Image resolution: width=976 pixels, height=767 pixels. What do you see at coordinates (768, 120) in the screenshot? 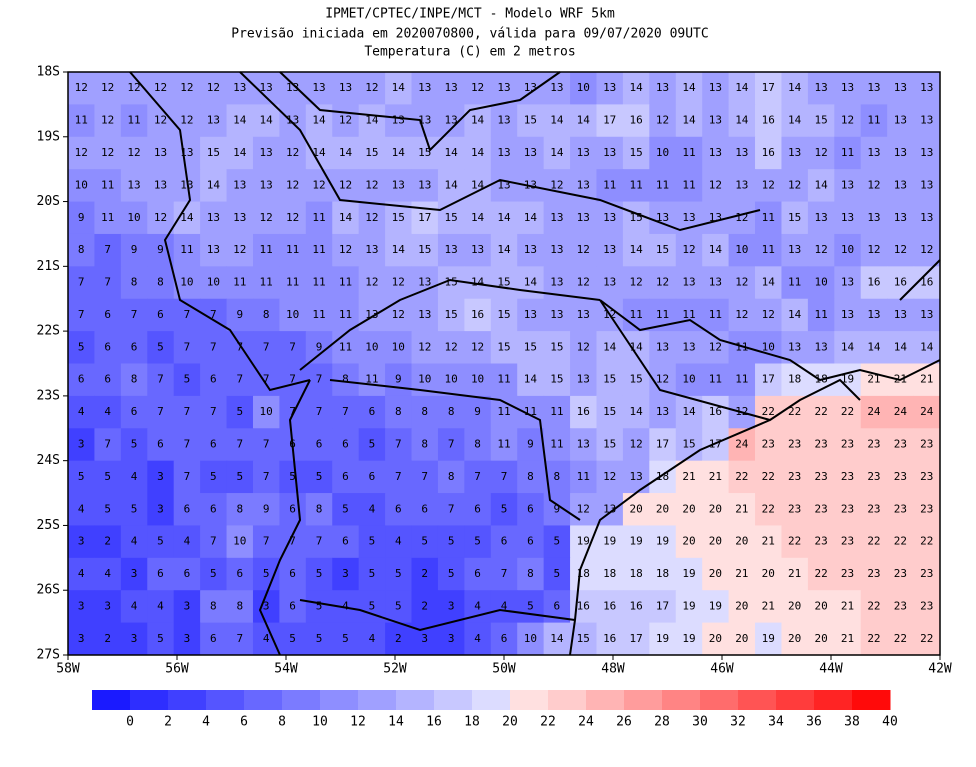
I see `grid-value: 16` at bounding box center [768, 120].